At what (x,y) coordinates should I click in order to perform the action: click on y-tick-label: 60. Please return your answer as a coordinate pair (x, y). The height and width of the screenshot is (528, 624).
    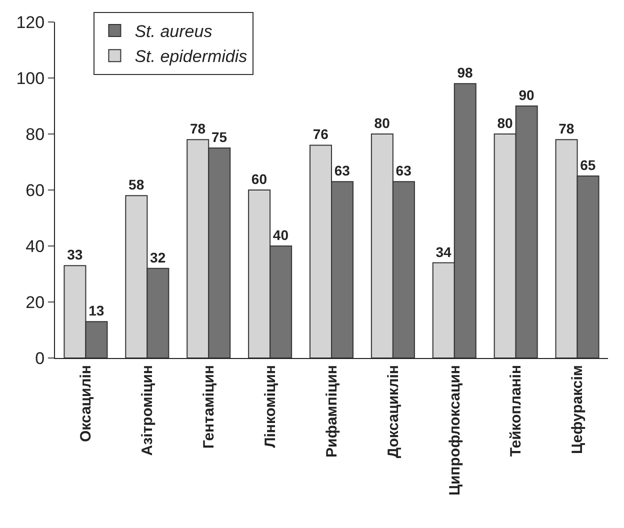
    Looking at the image, I should click on (35, 190).